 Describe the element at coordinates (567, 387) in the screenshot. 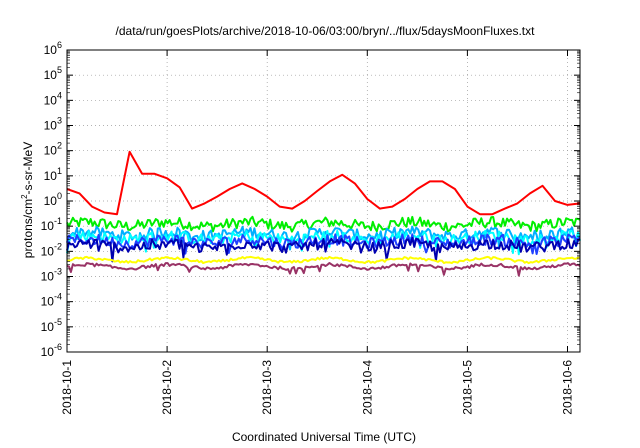

I see `x-tick-label: 2018-10-6` at that location.